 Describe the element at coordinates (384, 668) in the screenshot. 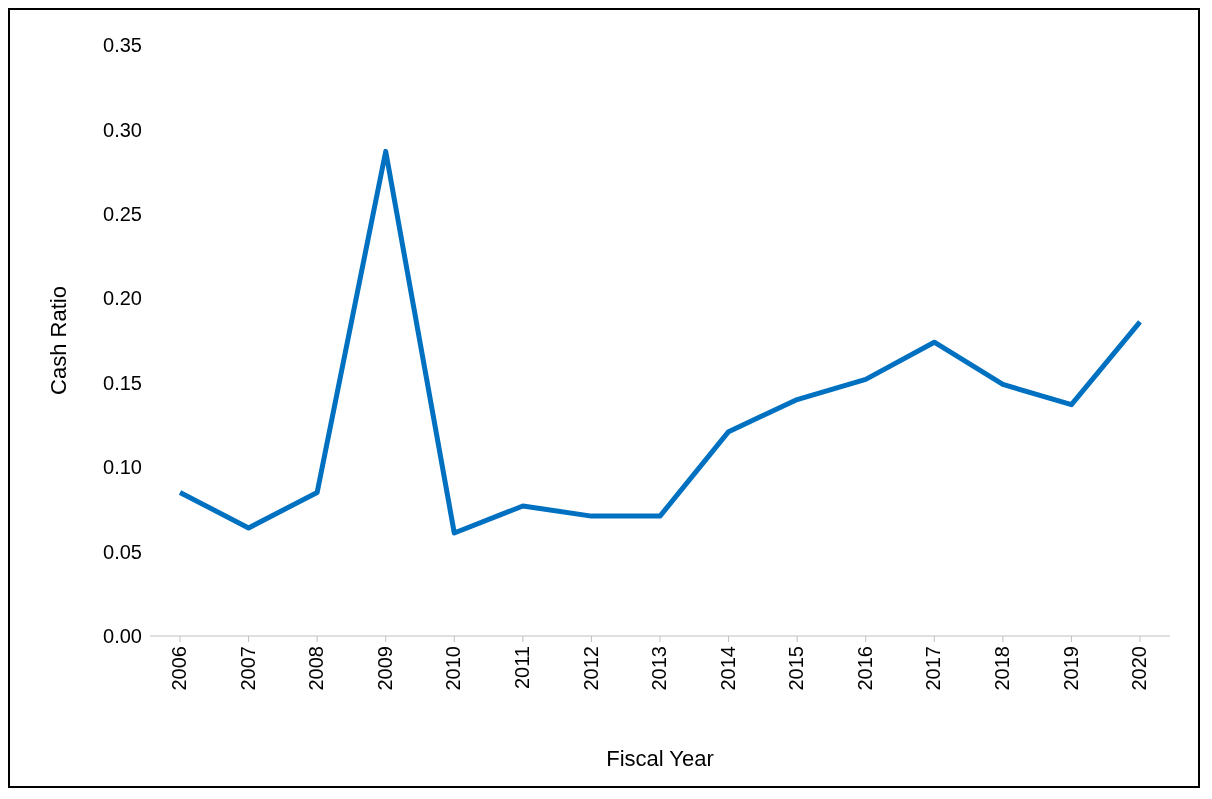

I see `x-tick-label: 2009` at that location.